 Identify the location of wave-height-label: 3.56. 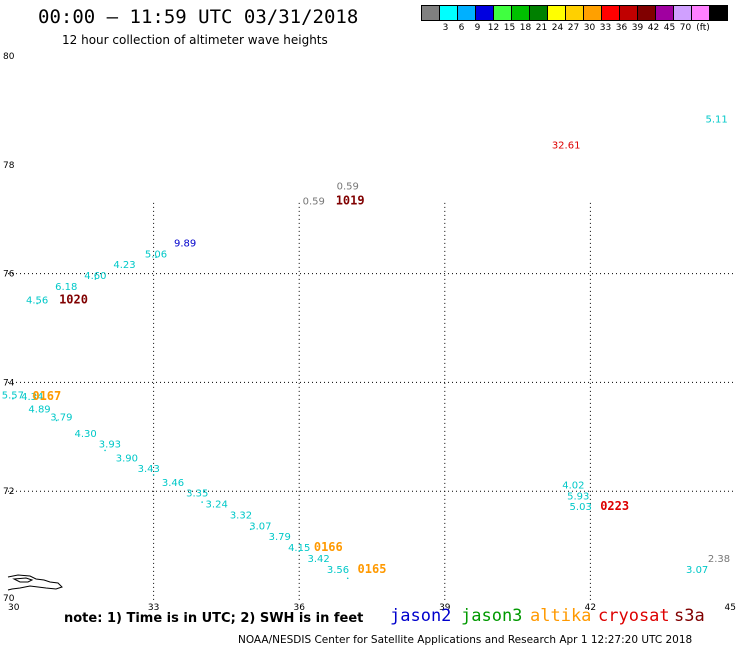
(338, 570).